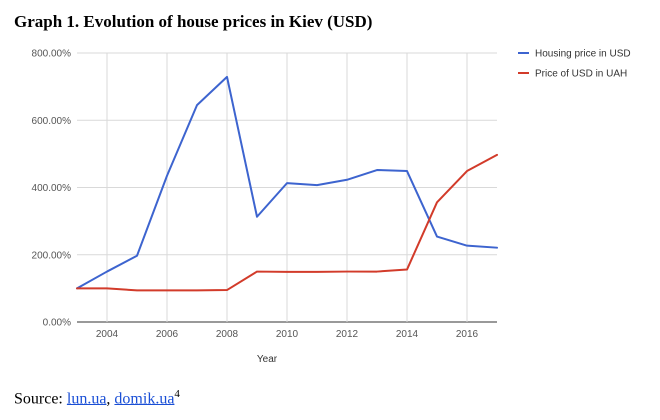  Describe the element at coordinates (347, 334) in the screenshot. I see `x-tick-label: 2012` at that location.